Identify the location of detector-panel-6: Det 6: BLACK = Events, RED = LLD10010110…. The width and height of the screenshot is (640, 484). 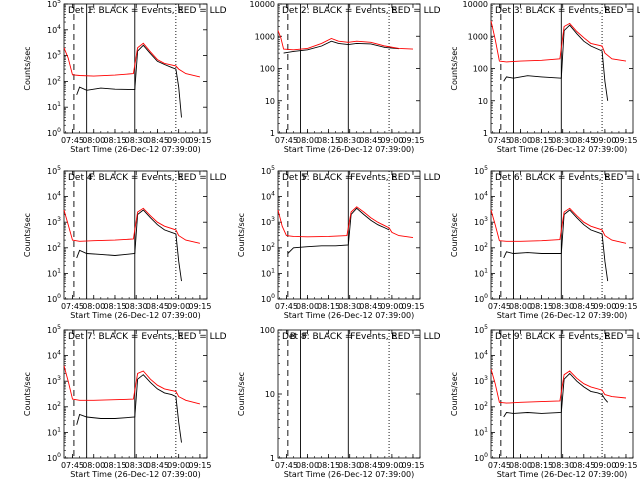
(545, 242).